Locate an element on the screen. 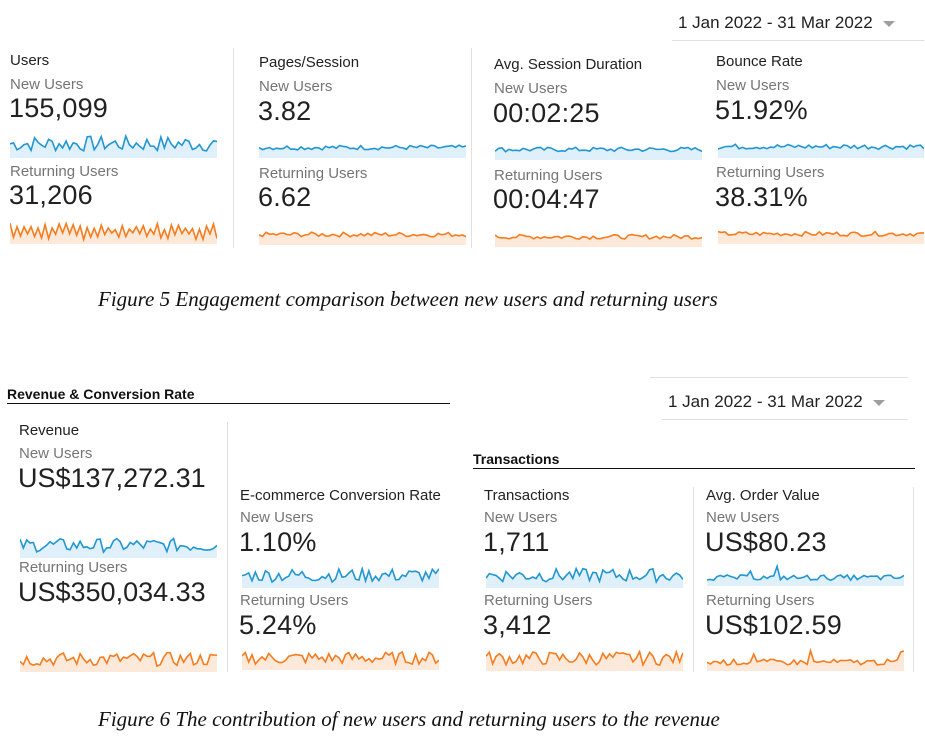  avg-order-value-new-sparkline is located at coordinates (805, 574).